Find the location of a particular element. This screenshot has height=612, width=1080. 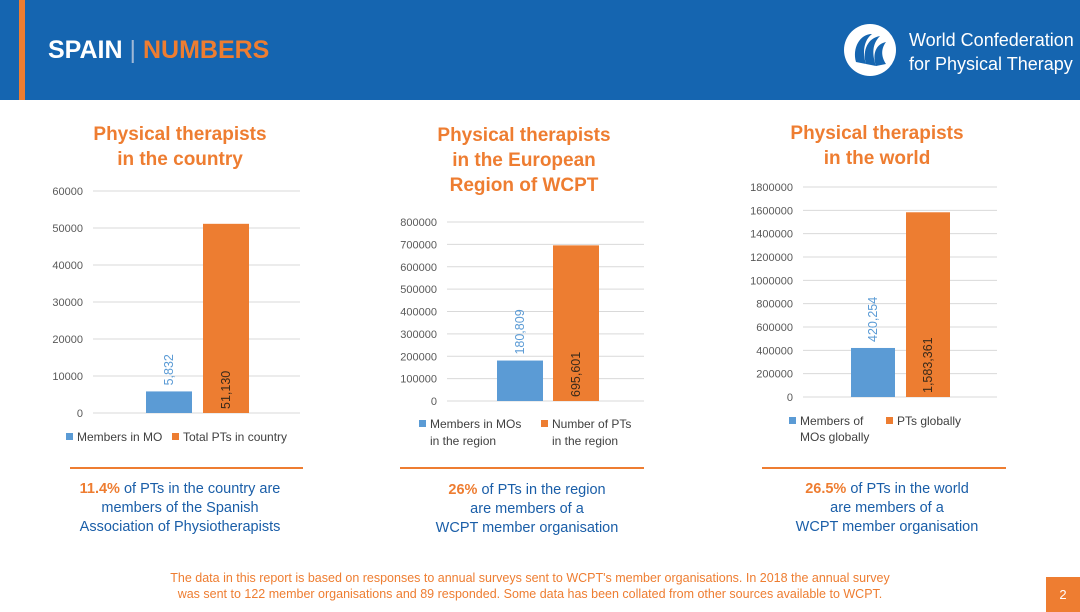

legend-label: Total PTs in country is located at coordinates (235, 437).